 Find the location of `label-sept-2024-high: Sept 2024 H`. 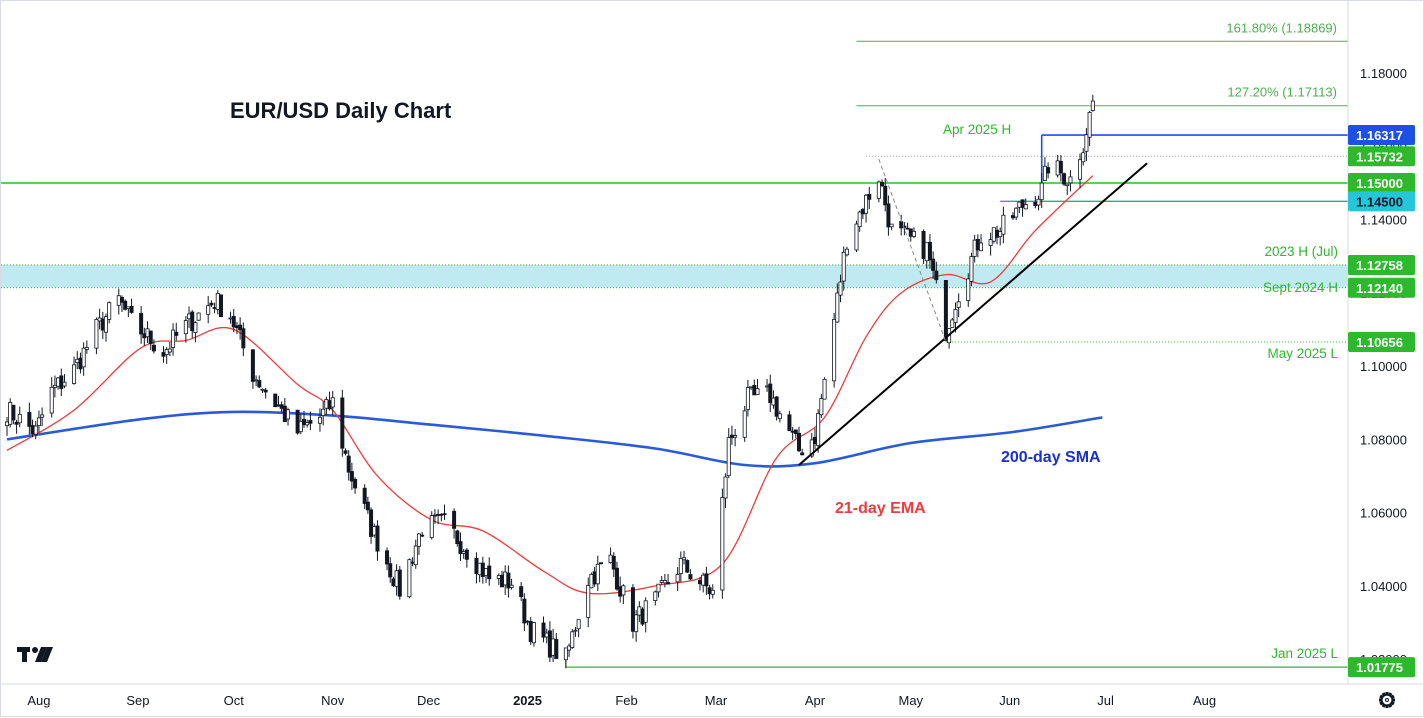

label-sept-2024-high: Sept 2024 H is located at coordinates (1300, 287).